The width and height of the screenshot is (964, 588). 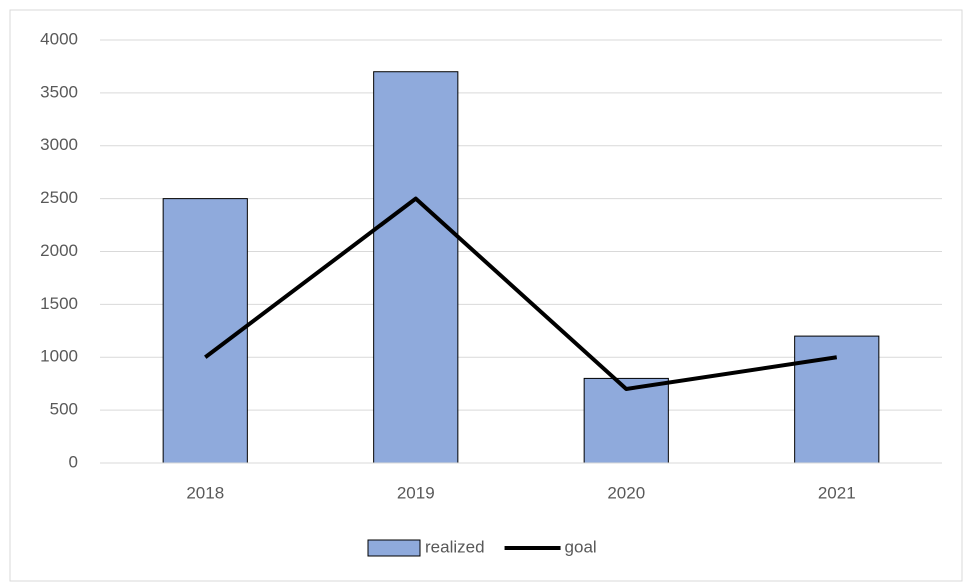 What do you see at coordinates (59, 91) in the screenshot?
I see `y-tick-label: 3500` at bounding box center [59, 91].